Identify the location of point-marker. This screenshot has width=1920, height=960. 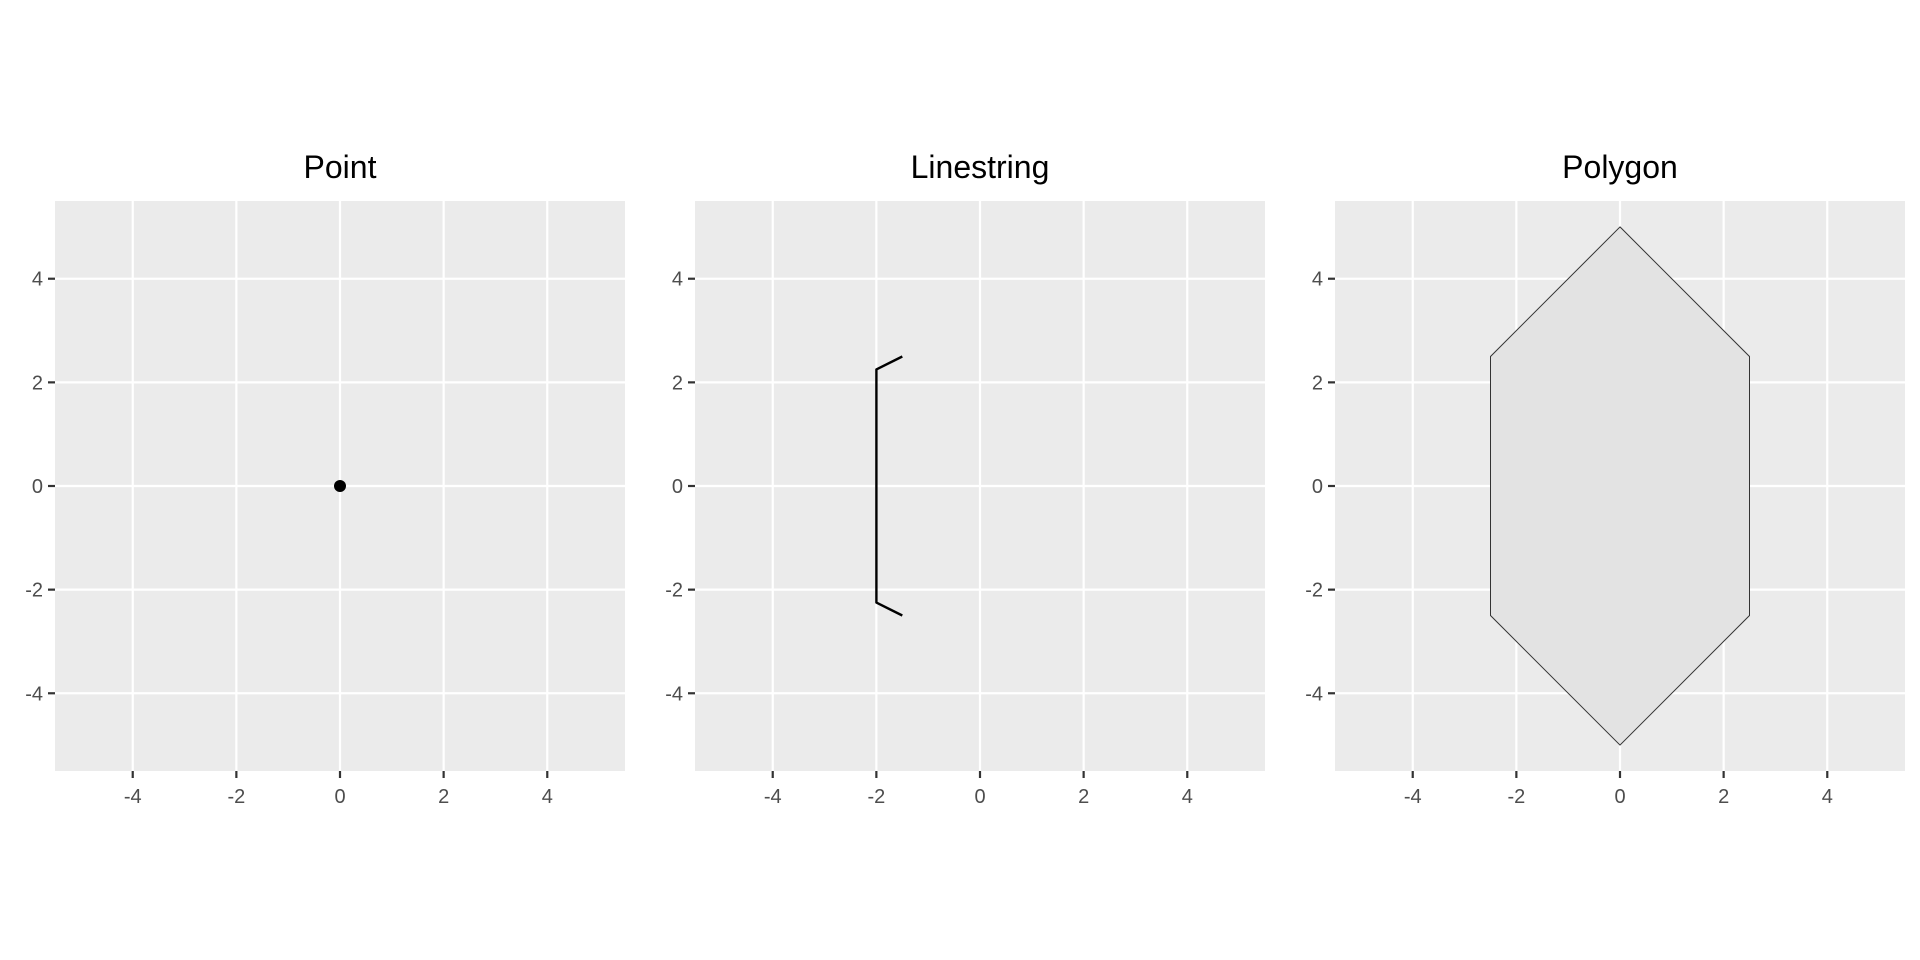
(340, 486).